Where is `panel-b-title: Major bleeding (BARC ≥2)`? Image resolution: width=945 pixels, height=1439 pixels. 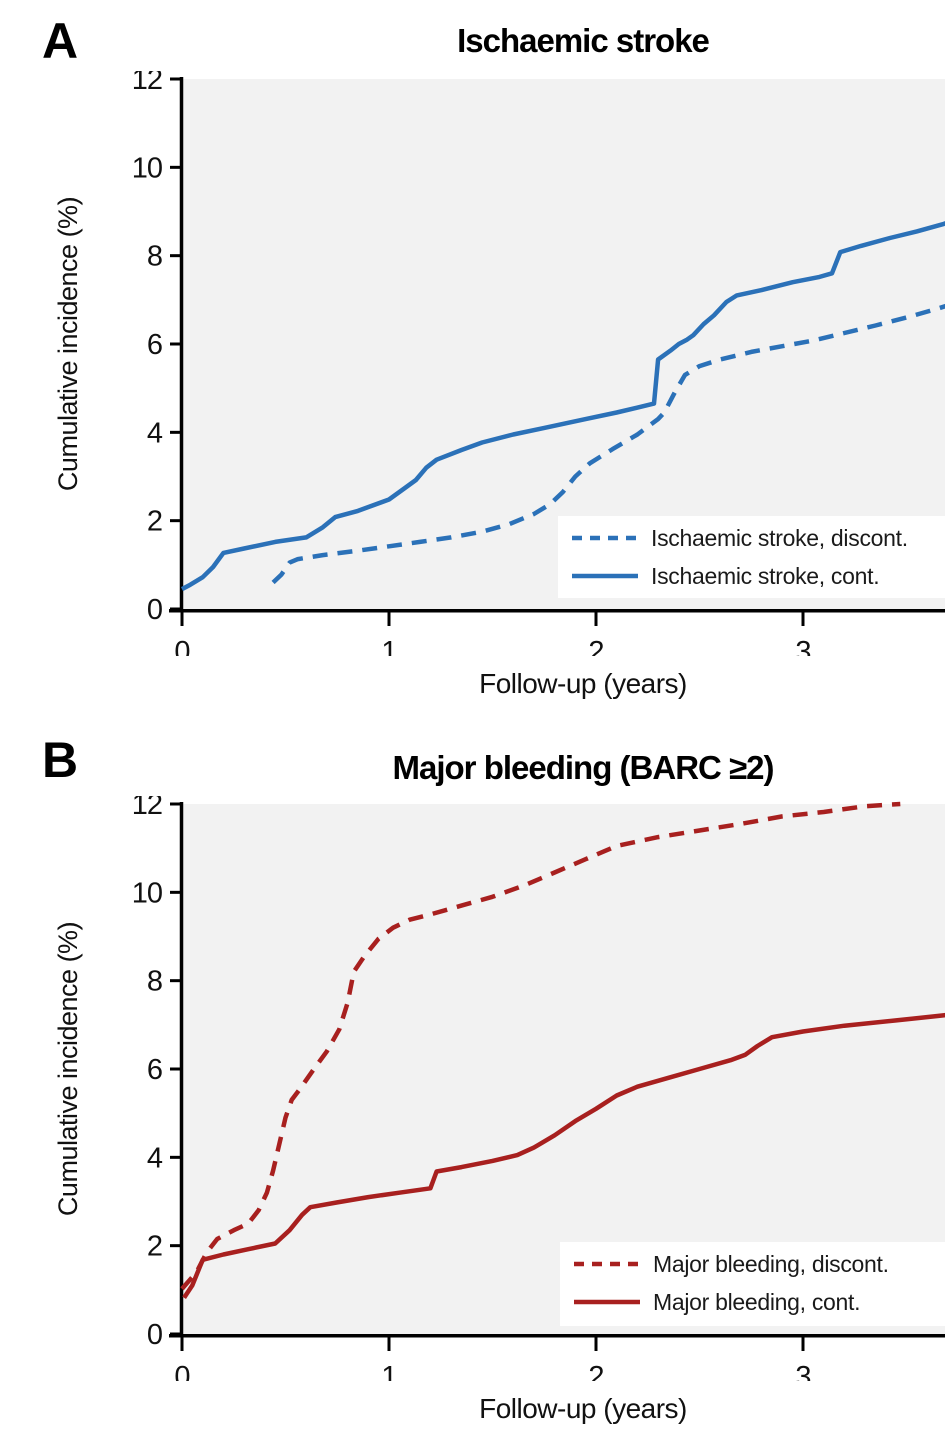
panel-b-title: Major bleeding (BARC ≥2) is located at coordinates (583, 767).